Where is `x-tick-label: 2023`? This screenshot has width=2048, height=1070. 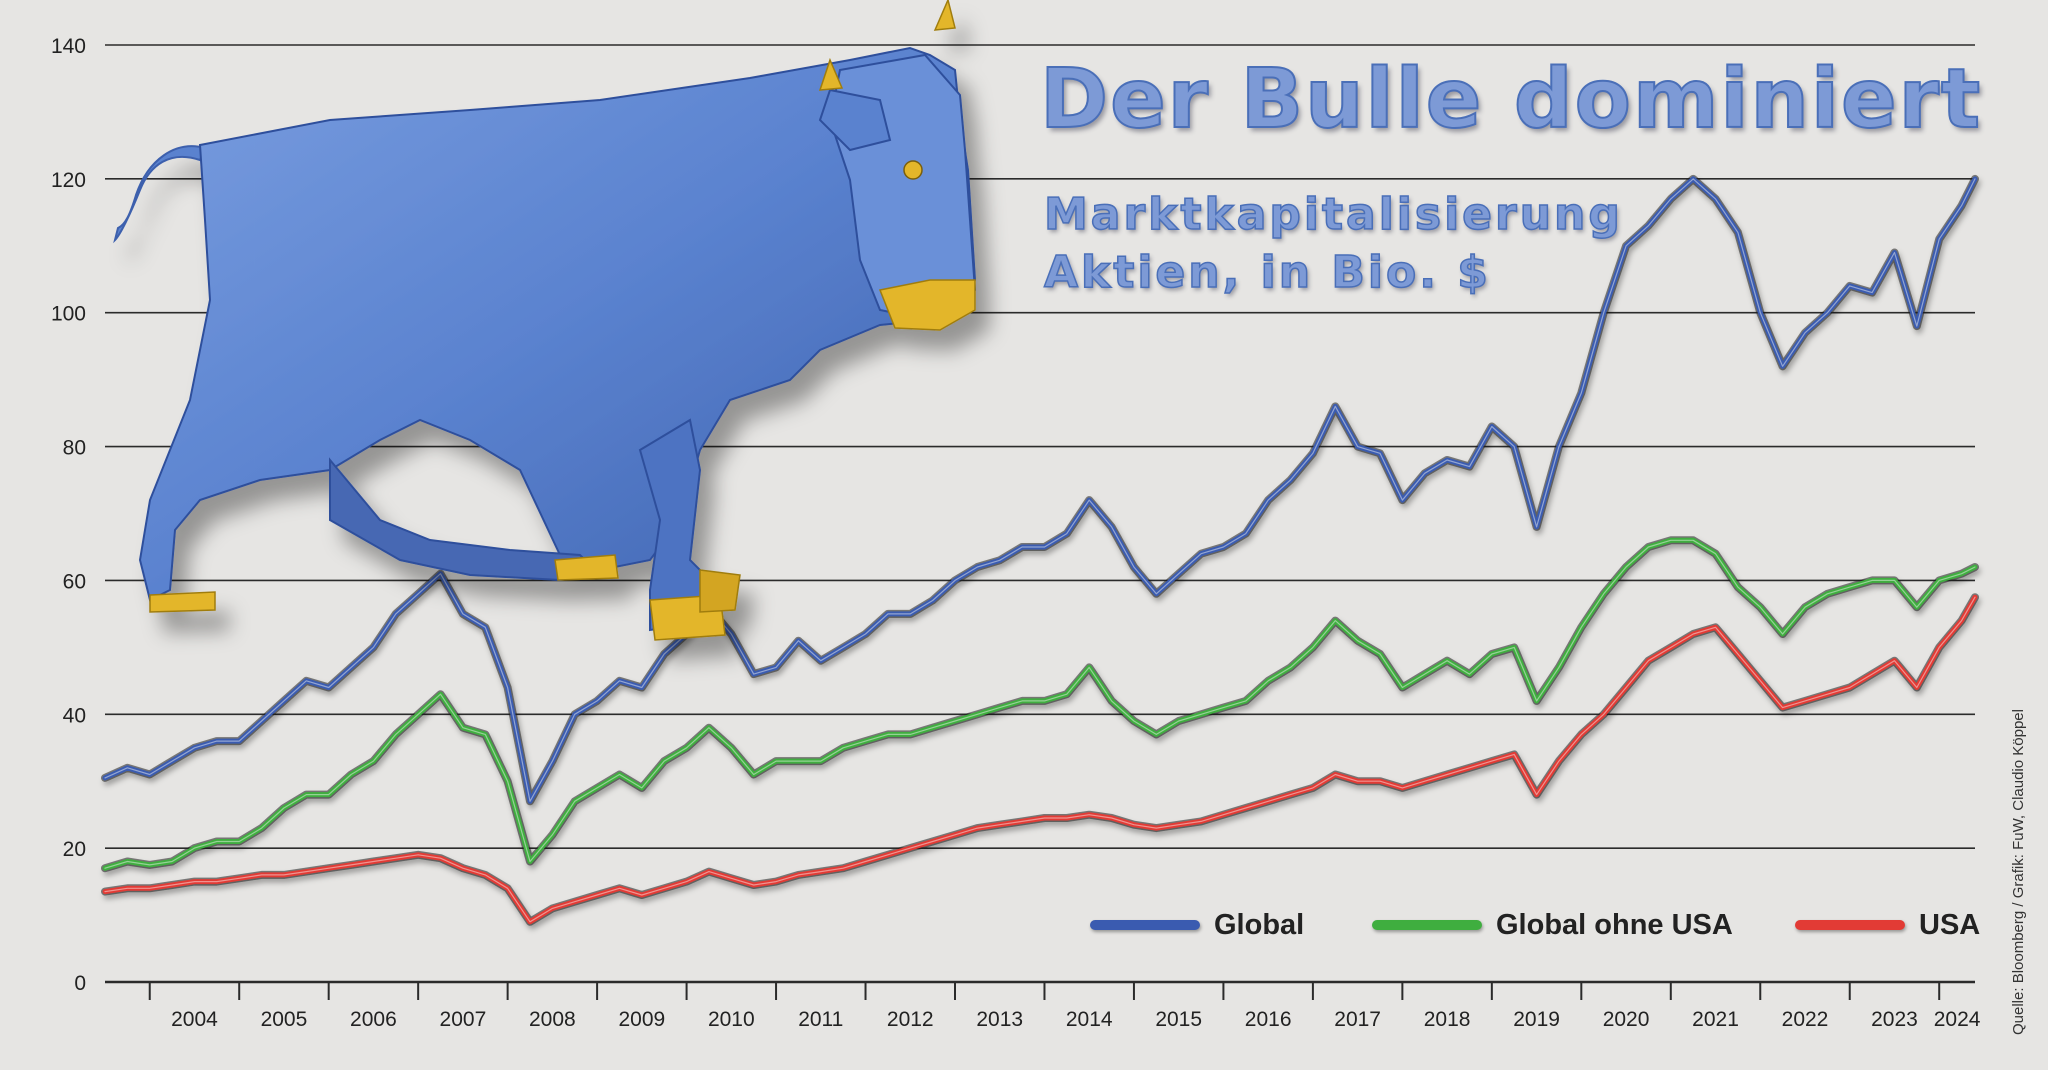 x-tick-label: 2023 is located at coordinates (1894, 1019).